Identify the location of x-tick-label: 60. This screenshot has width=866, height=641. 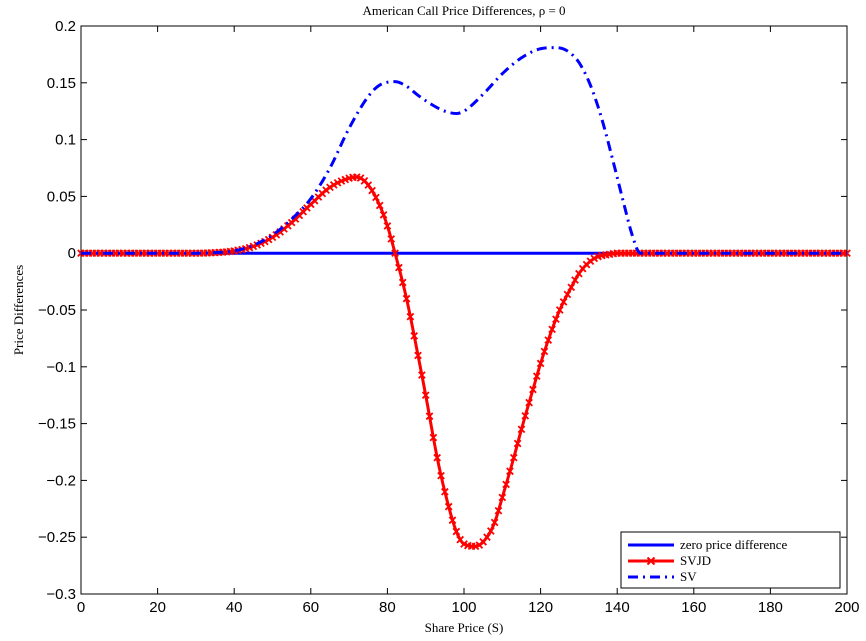
(310, 607).